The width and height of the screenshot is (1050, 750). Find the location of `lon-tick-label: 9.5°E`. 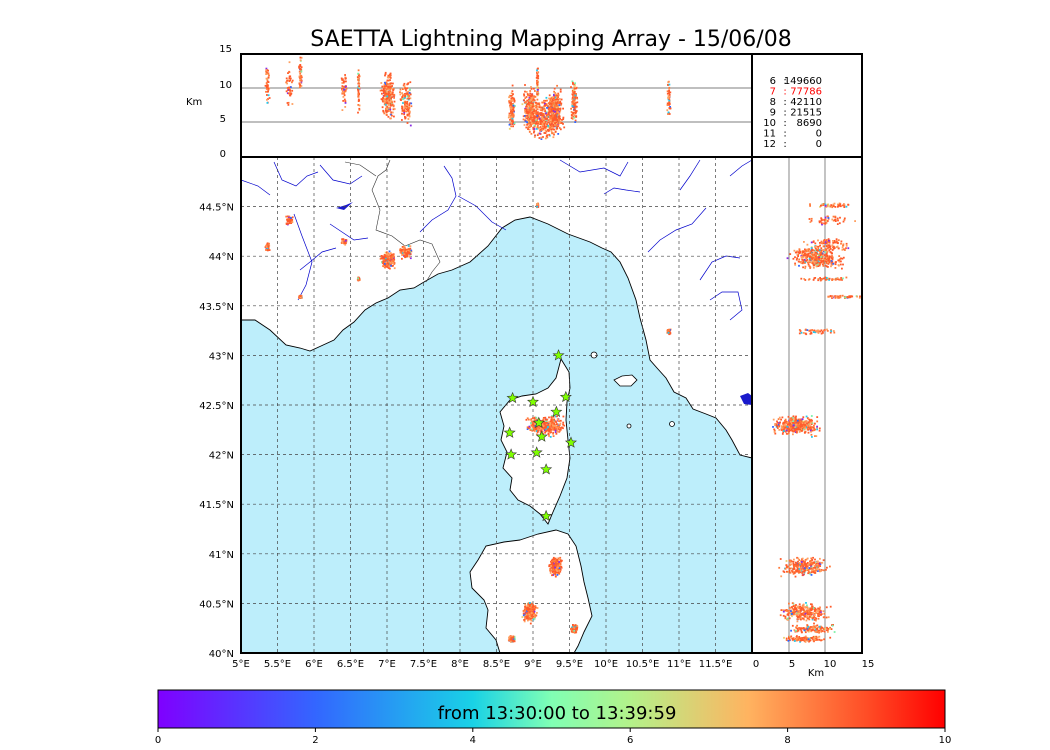

lon-tick-label: 9.5°E is located at coordinates (569, 664).